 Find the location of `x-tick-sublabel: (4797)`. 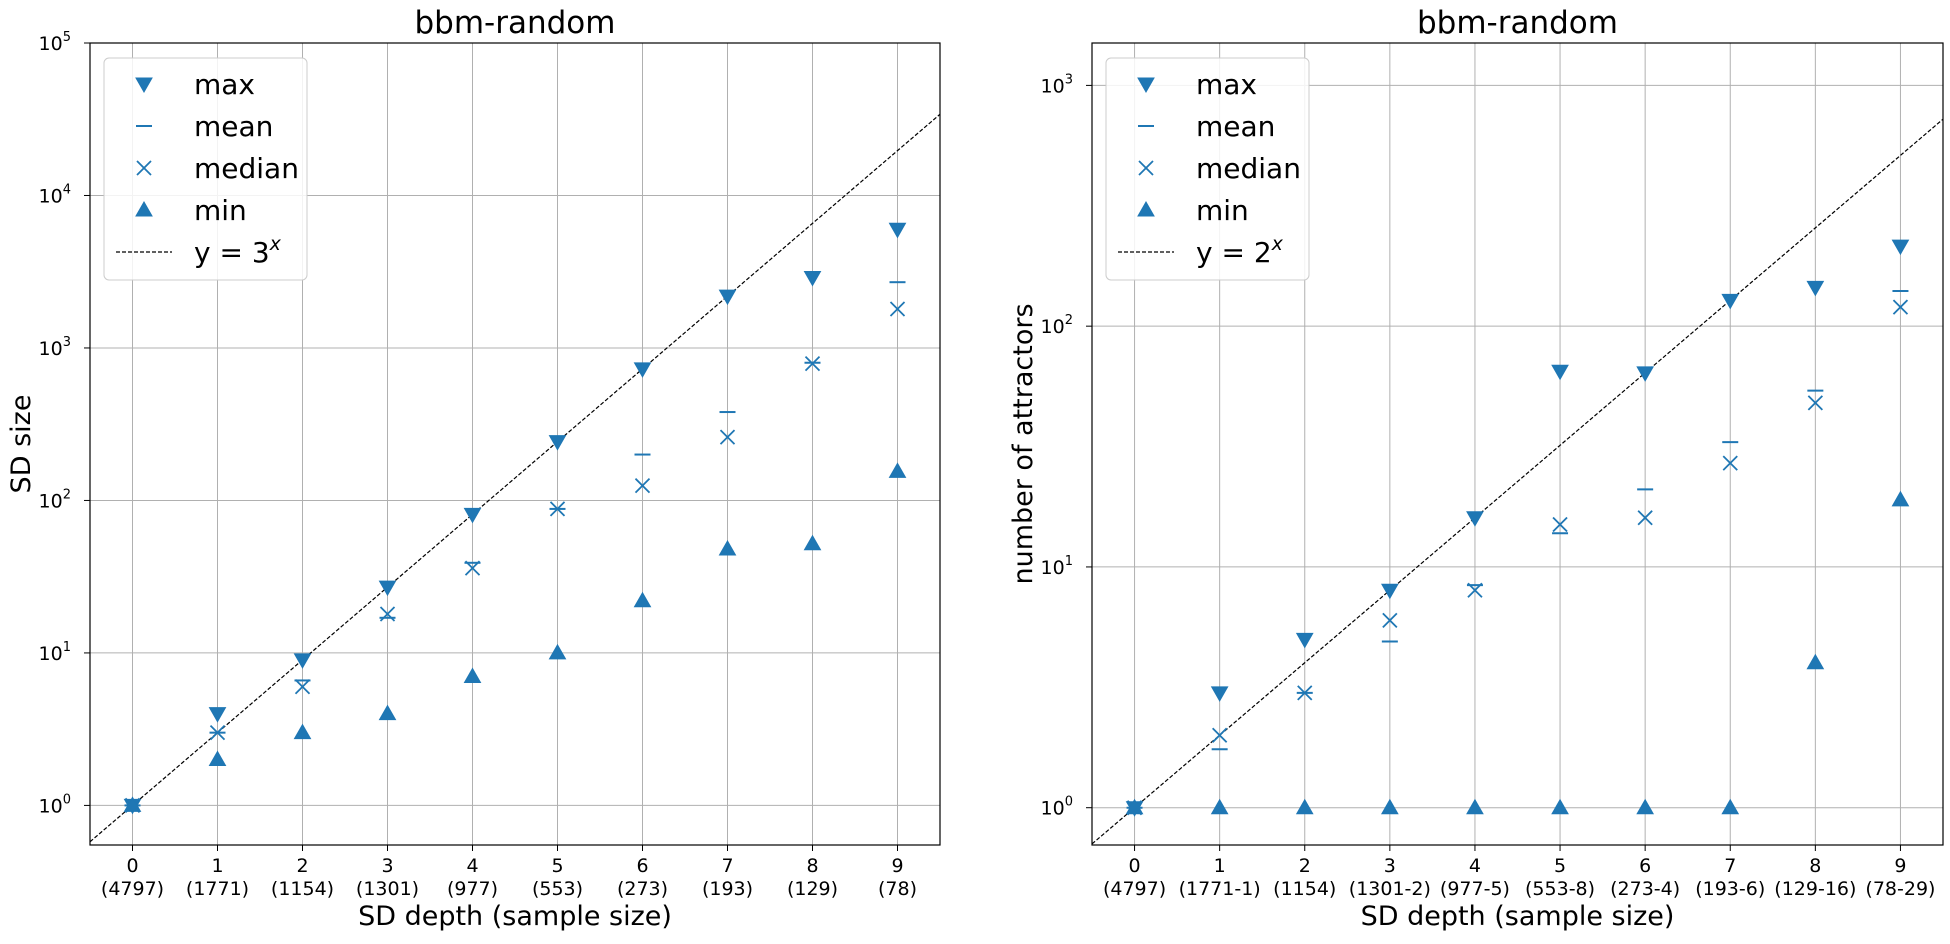

x-tick-sublabel: (4797) is located at coordinates (132, 889).